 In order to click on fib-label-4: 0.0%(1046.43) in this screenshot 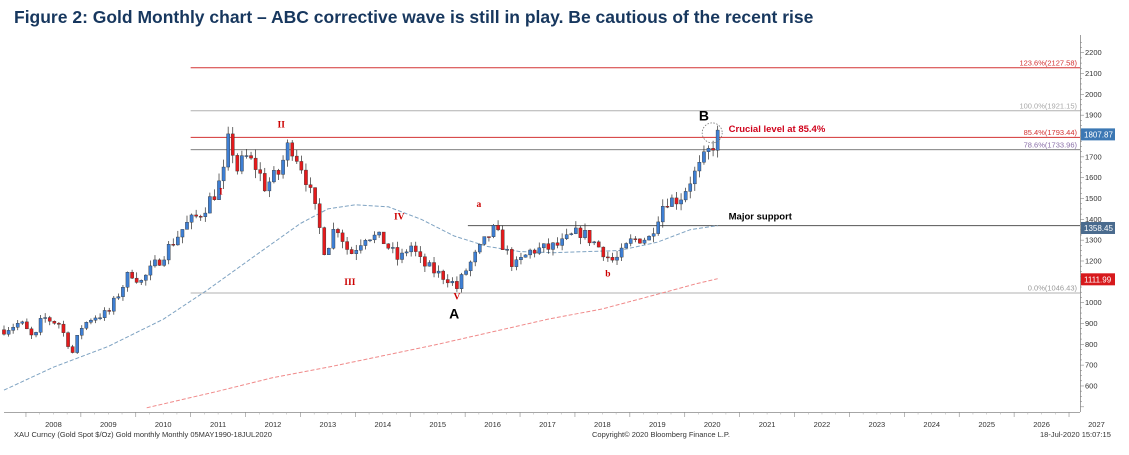, I will do `click(1053, 287)`.